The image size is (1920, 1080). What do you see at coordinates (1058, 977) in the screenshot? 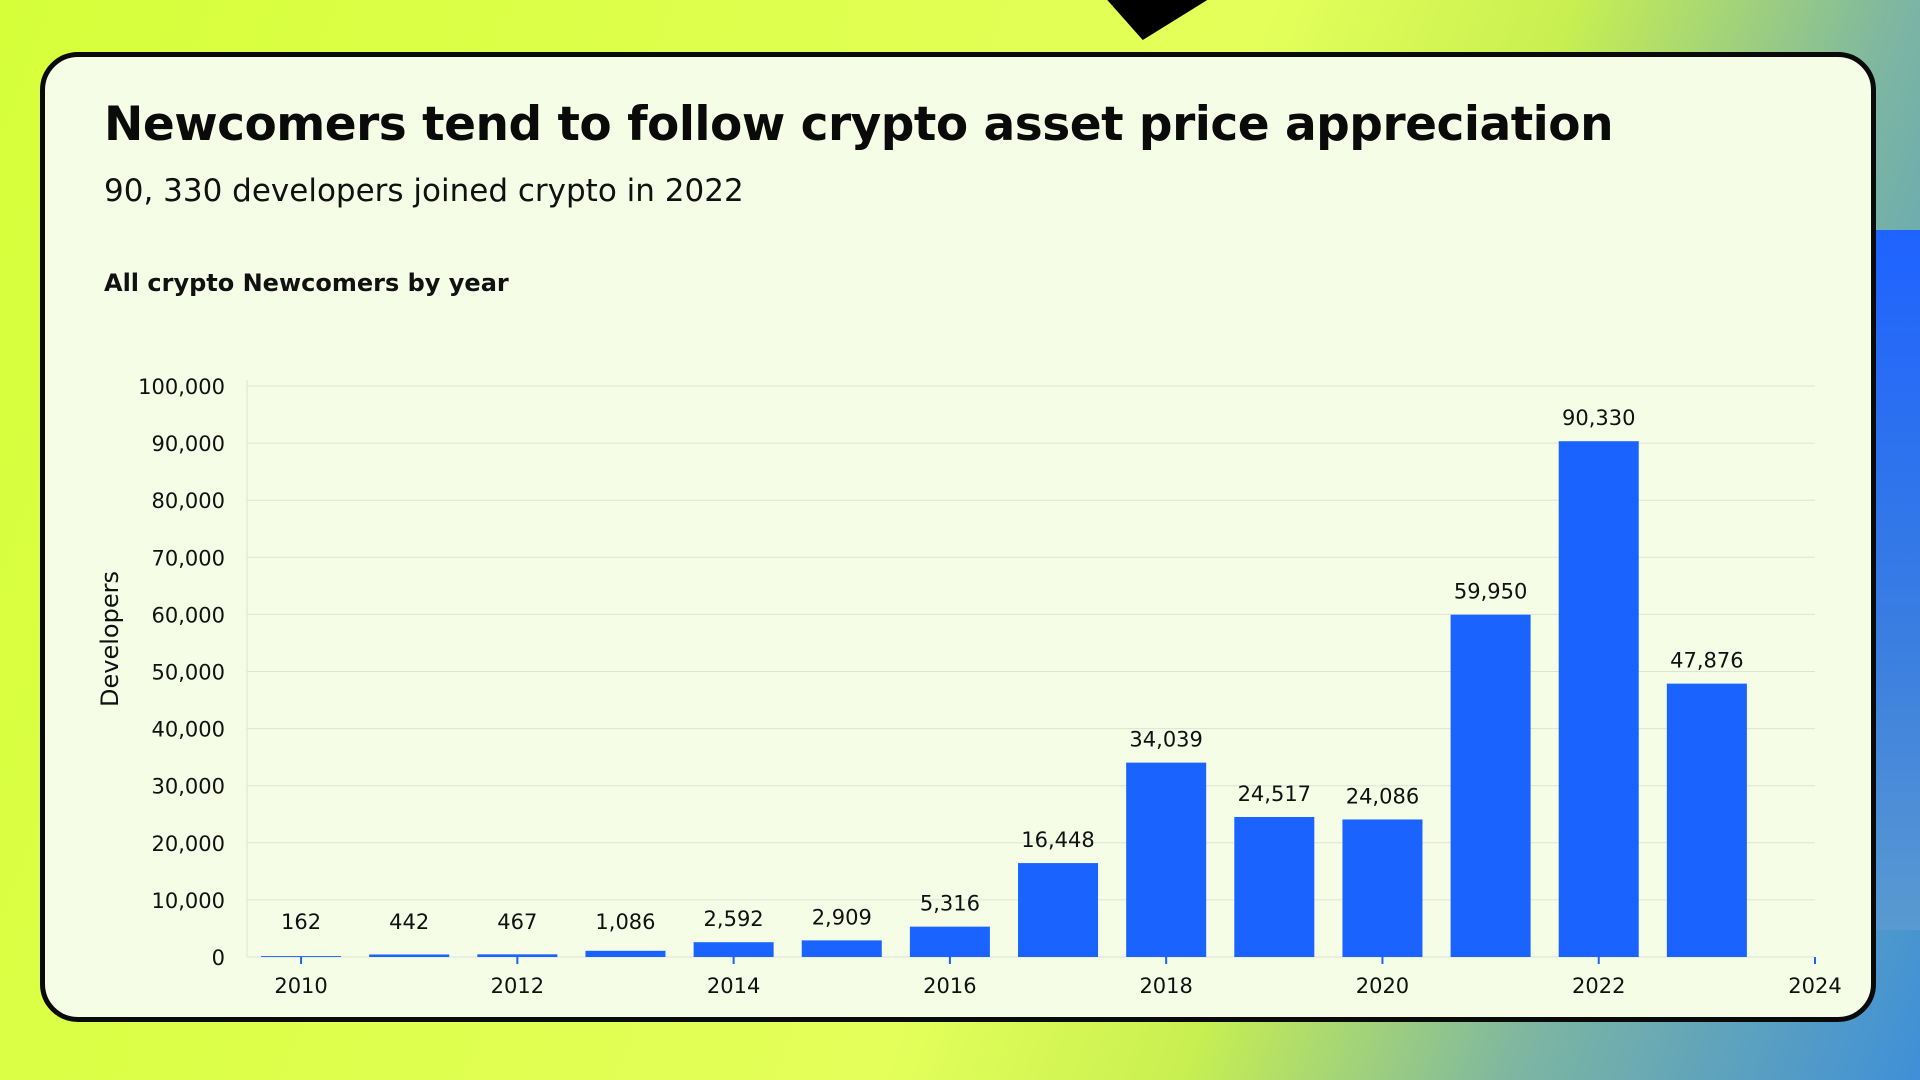
I see `x-axis: 2010 2012 2014 2016 2018 2020 2022 2024` at bounding box center [1058, 977].